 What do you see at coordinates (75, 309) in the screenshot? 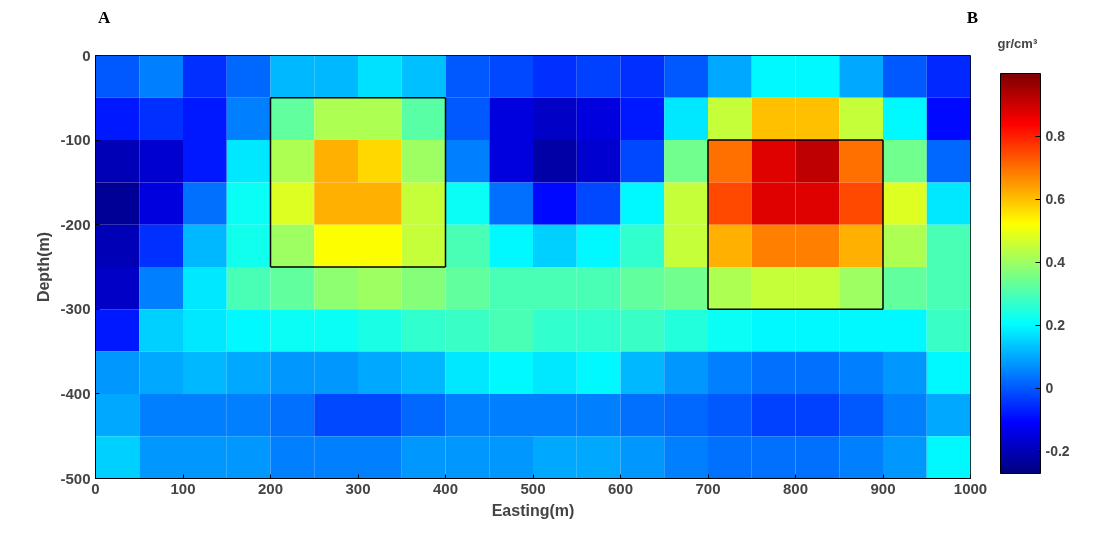
I see `y-tick-label: -300` at bounding box center [75, 309].